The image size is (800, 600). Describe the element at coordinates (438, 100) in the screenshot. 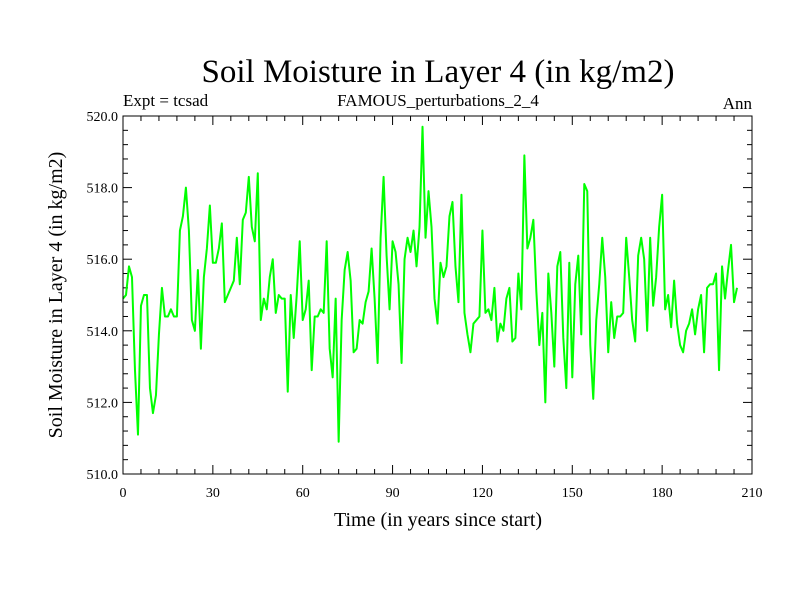

I see `subtitle-center: FAMOUS_perturbations_2_4` at that location.